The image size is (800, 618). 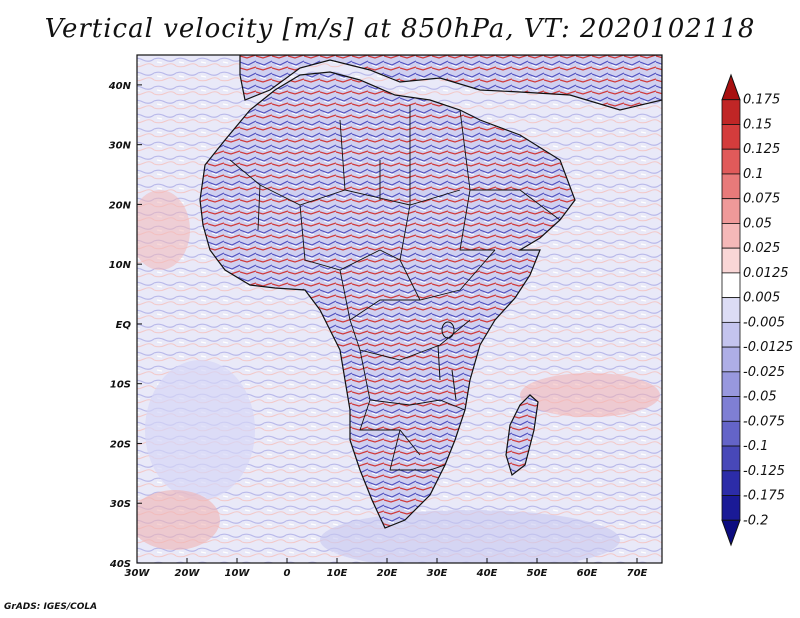 What do you see at coordinates (120, 385) in the screenshot?
I see `lat-tick-label: 10S` at bounding box center [120, 385].